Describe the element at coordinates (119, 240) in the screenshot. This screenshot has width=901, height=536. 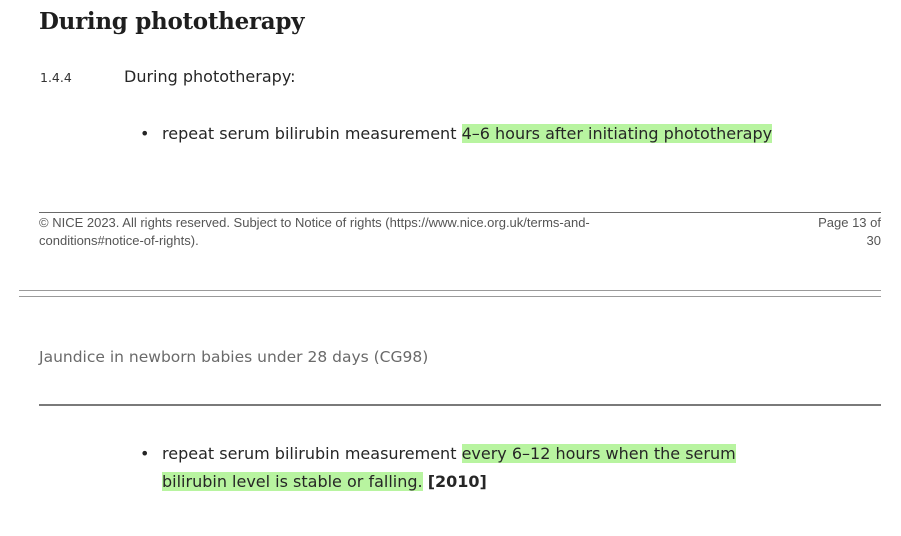
I see `copyright-line: conditions#notice-of-rights).` at that location.